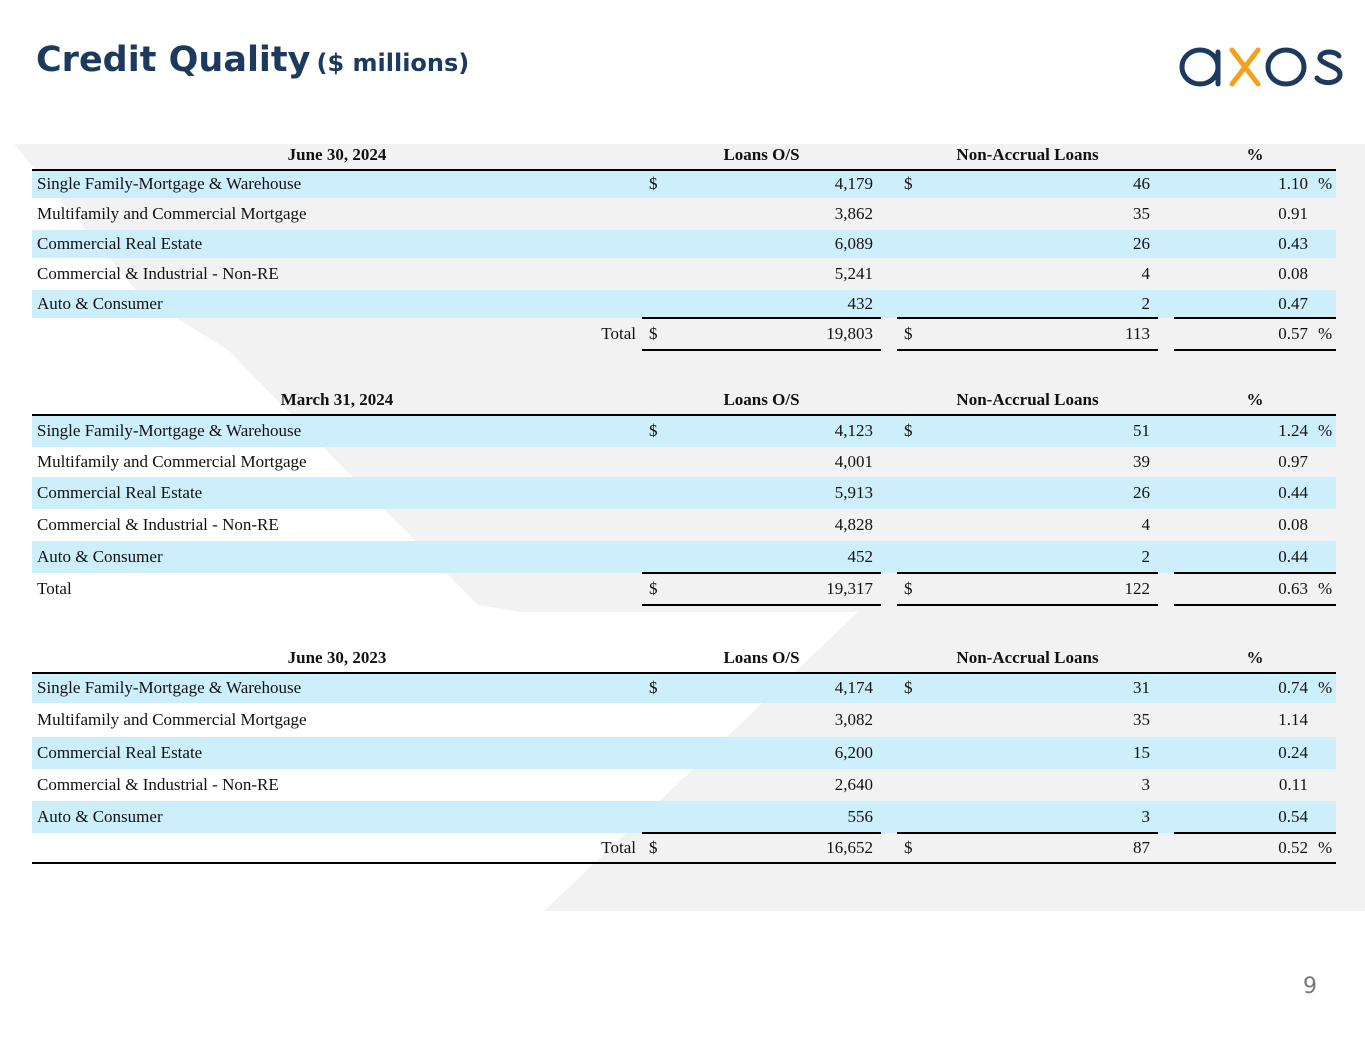  Describe the element at coordinates (1141, 461) in the screenshot. I see `nonaccrual-value: 39` at that location.